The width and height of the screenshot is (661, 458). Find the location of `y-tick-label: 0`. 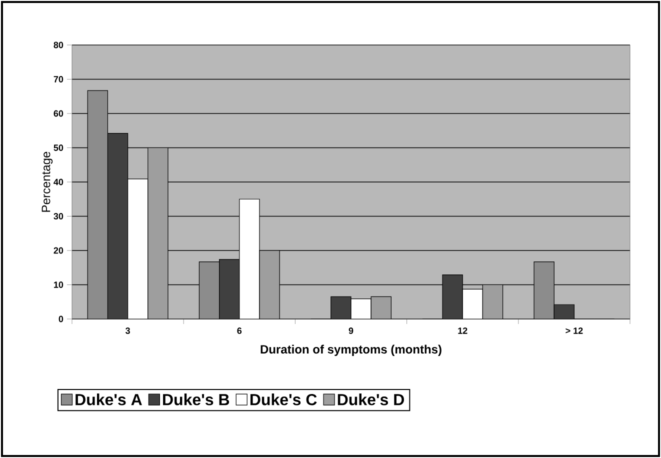

y-tick-label: 0 is located at coordinates (61, 319).